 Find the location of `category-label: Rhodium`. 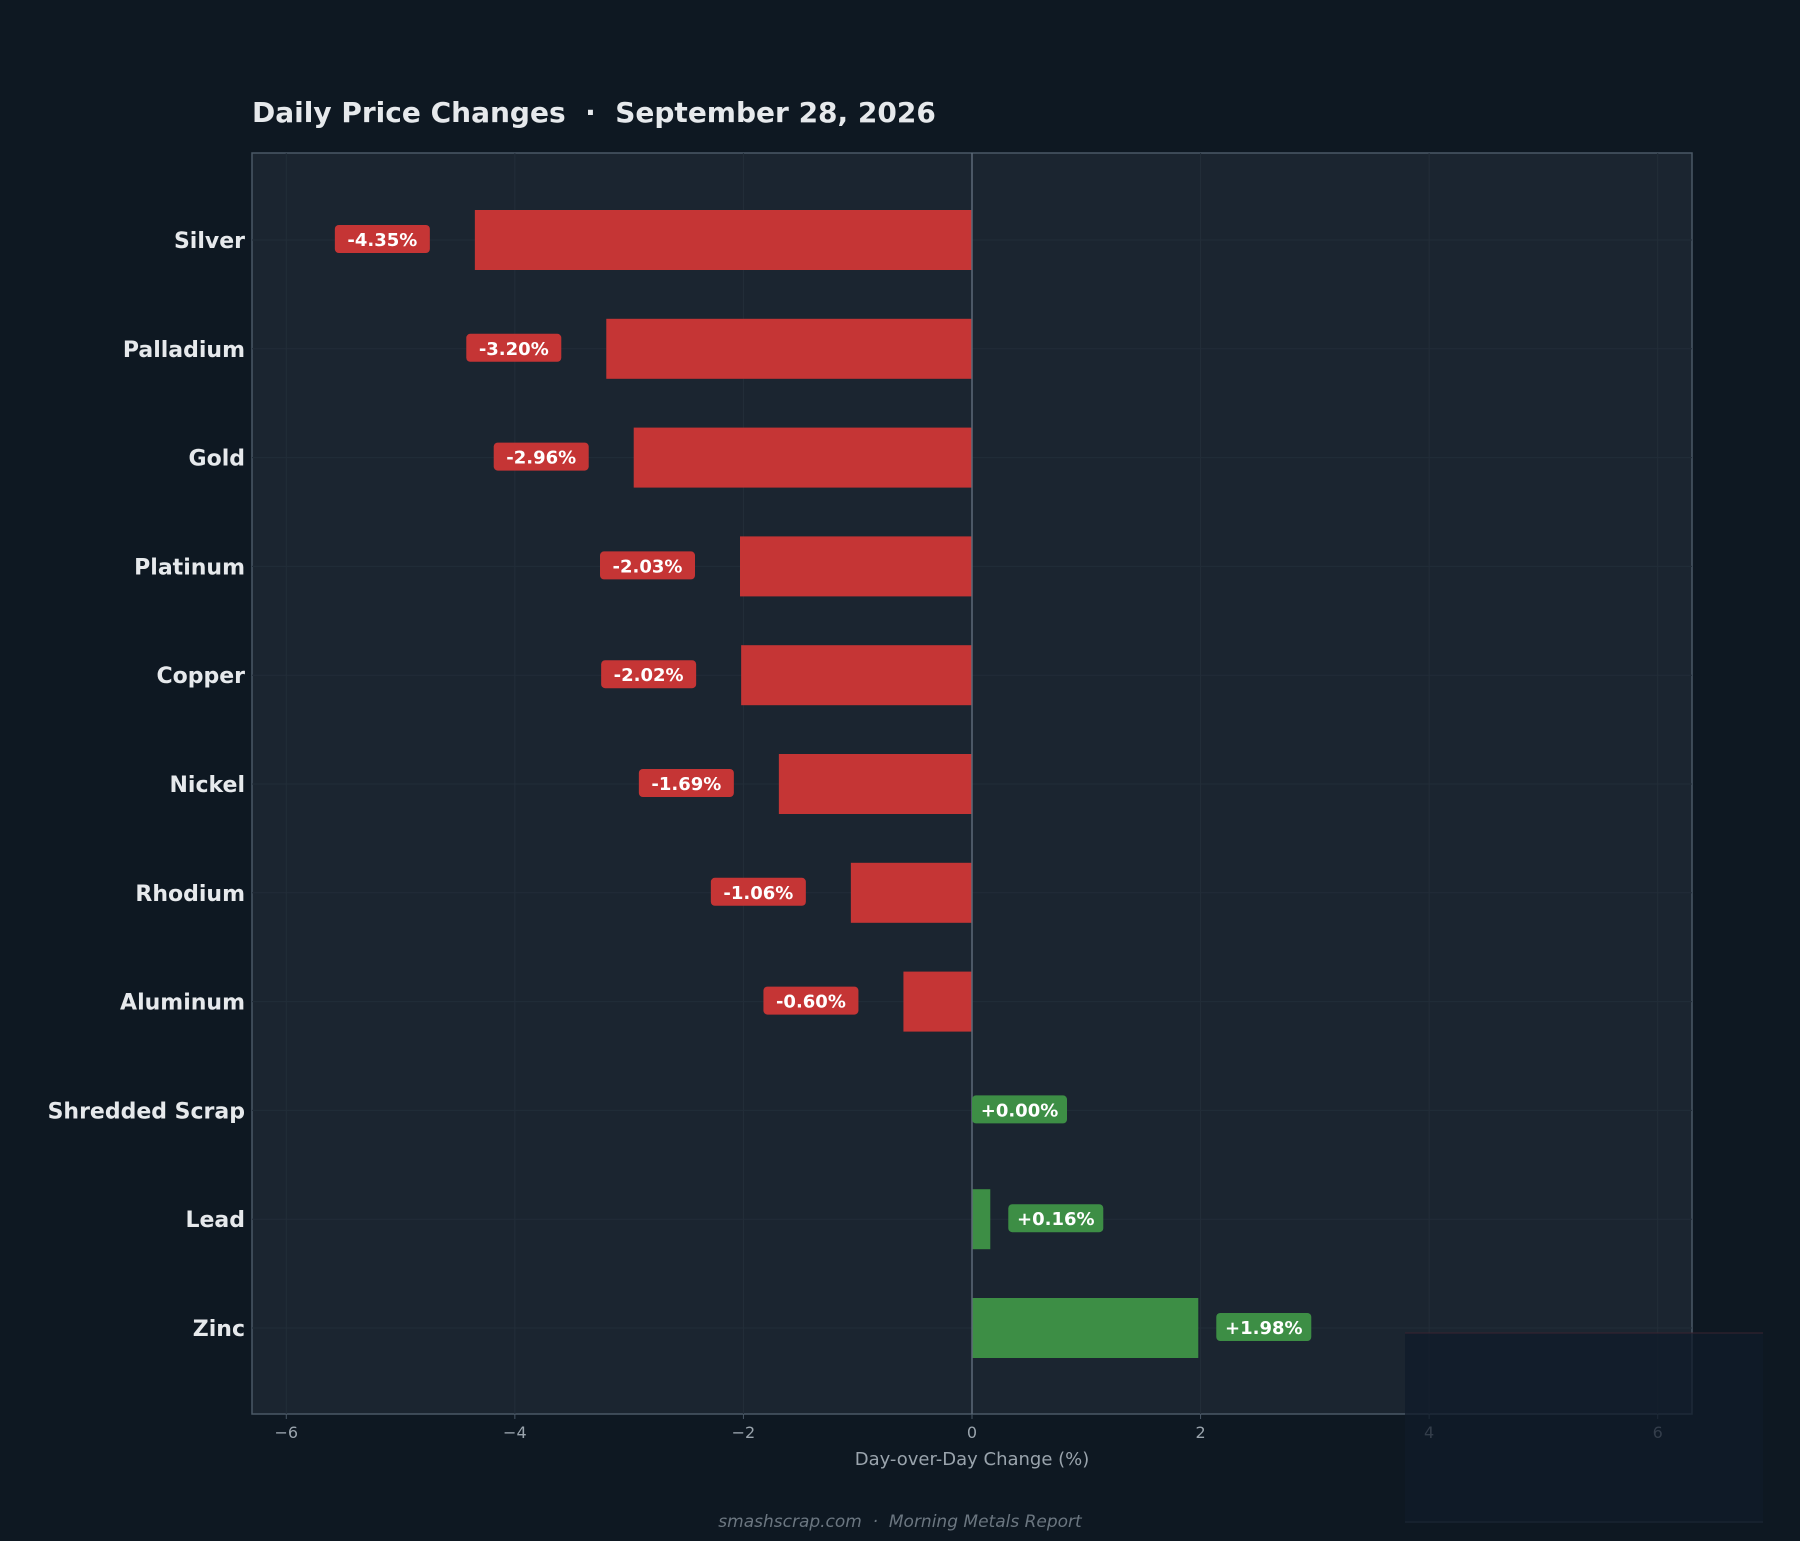

category-label: Rhodium is located at coordinates (190, 894).